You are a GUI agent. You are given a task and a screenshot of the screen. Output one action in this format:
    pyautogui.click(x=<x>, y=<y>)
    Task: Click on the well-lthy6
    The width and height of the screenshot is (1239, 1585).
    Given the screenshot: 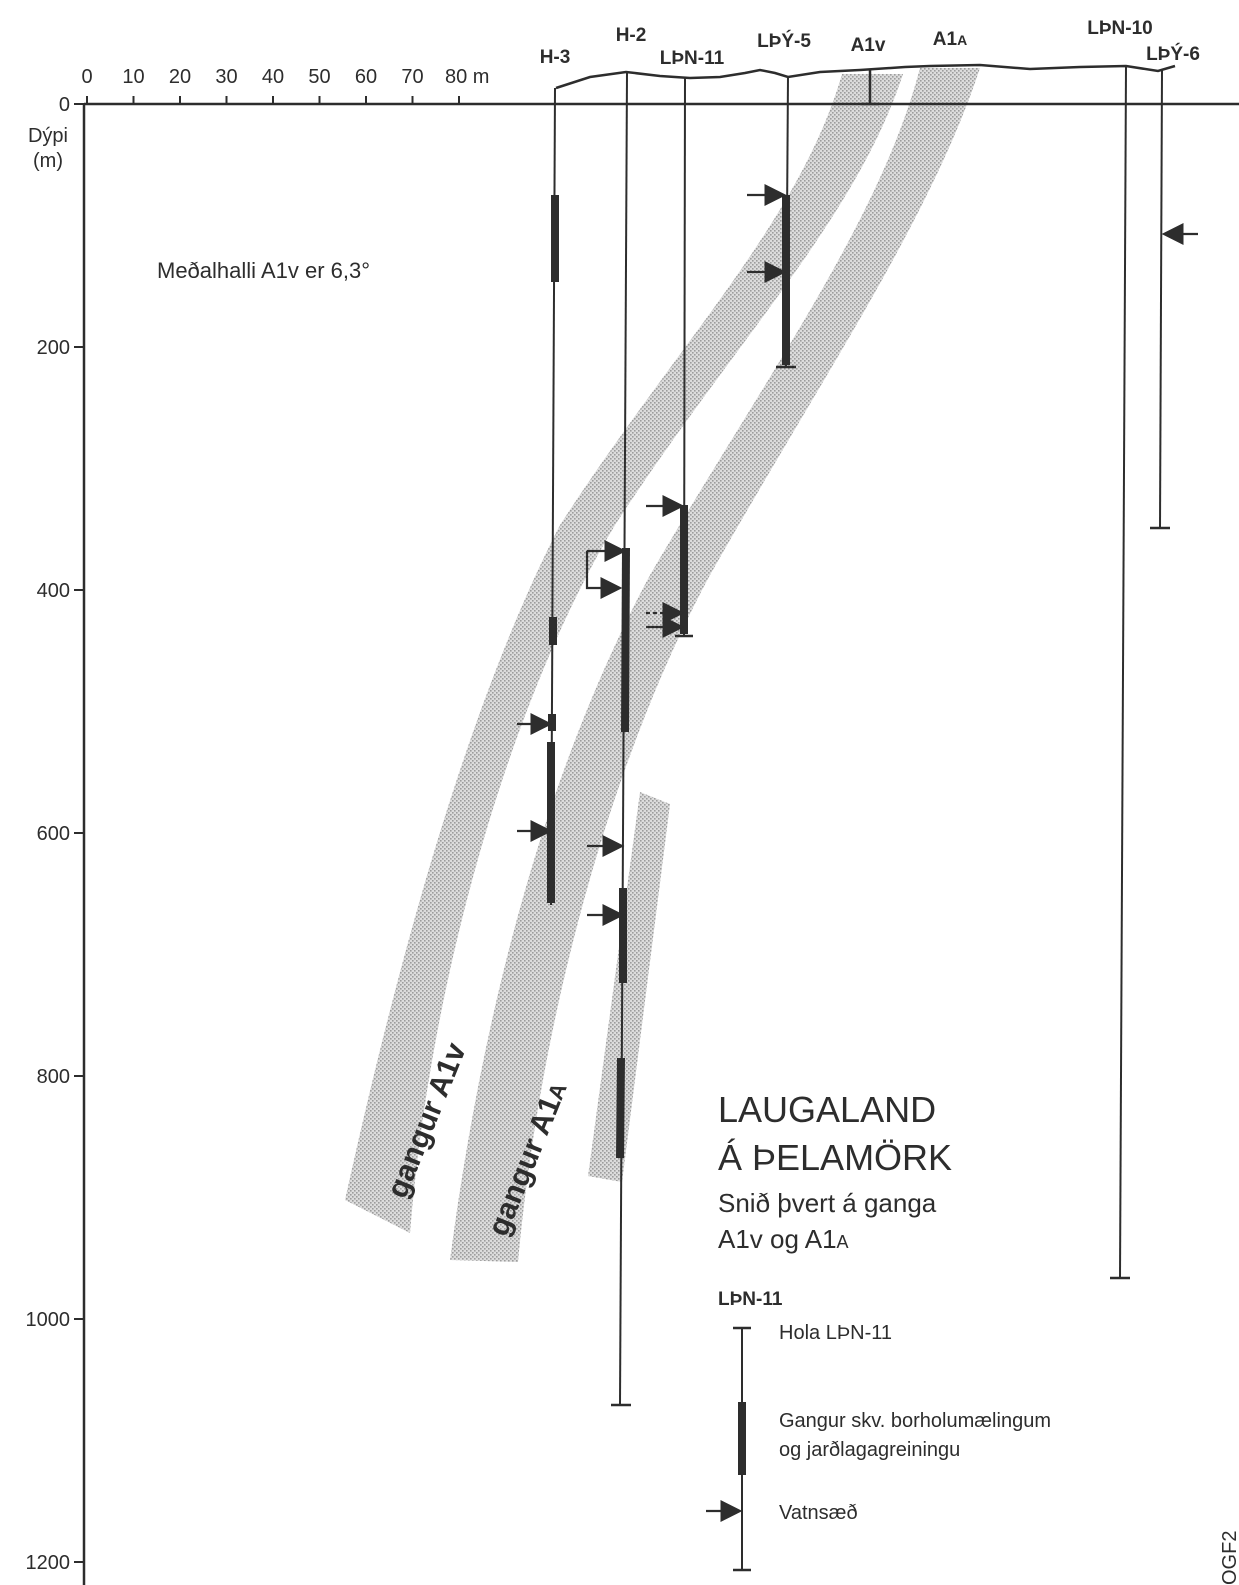 What is the action you would take?
    pyautogui.click(x=1160, y=299)
    